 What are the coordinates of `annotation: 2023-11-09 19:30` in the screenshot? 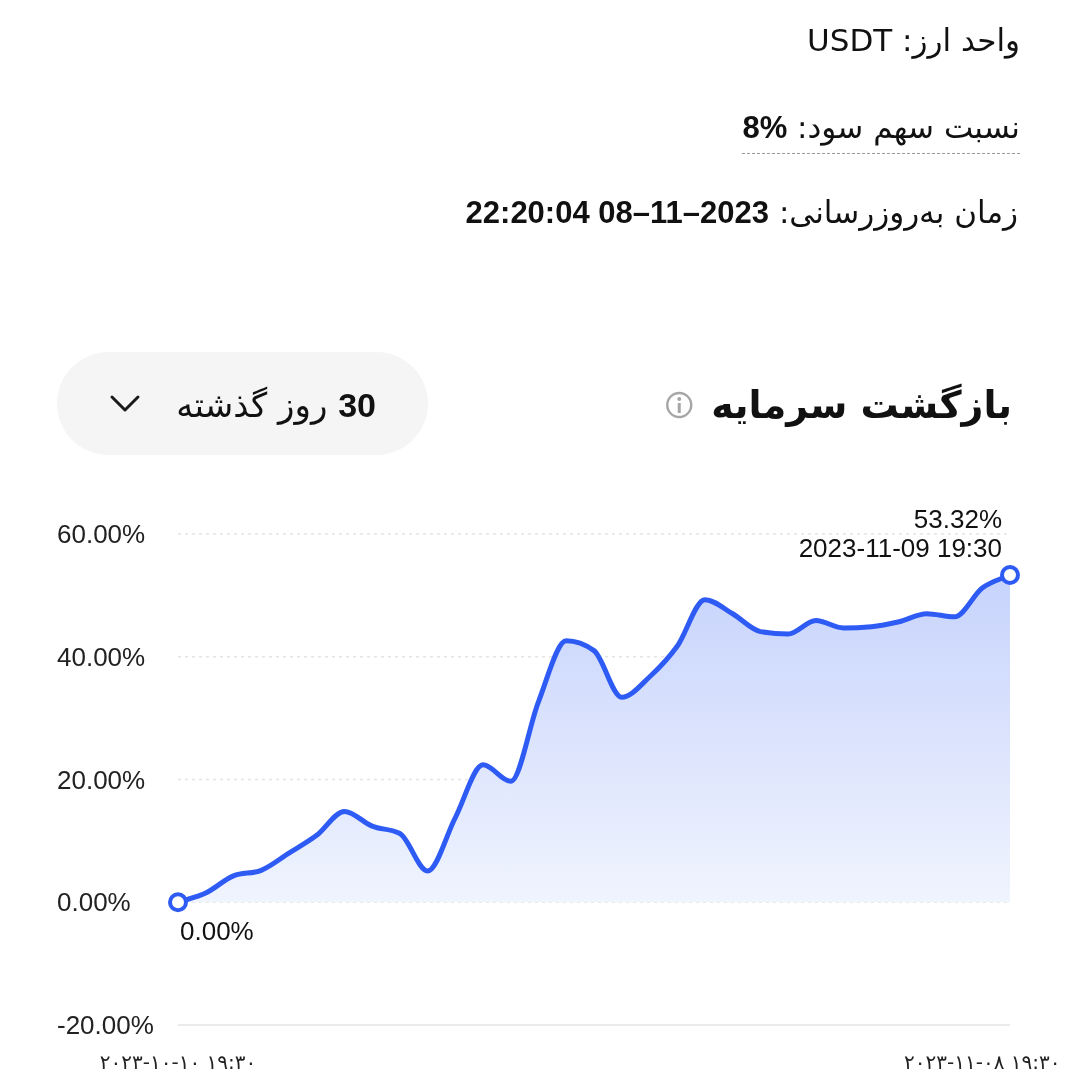 It's located at (900, 548).